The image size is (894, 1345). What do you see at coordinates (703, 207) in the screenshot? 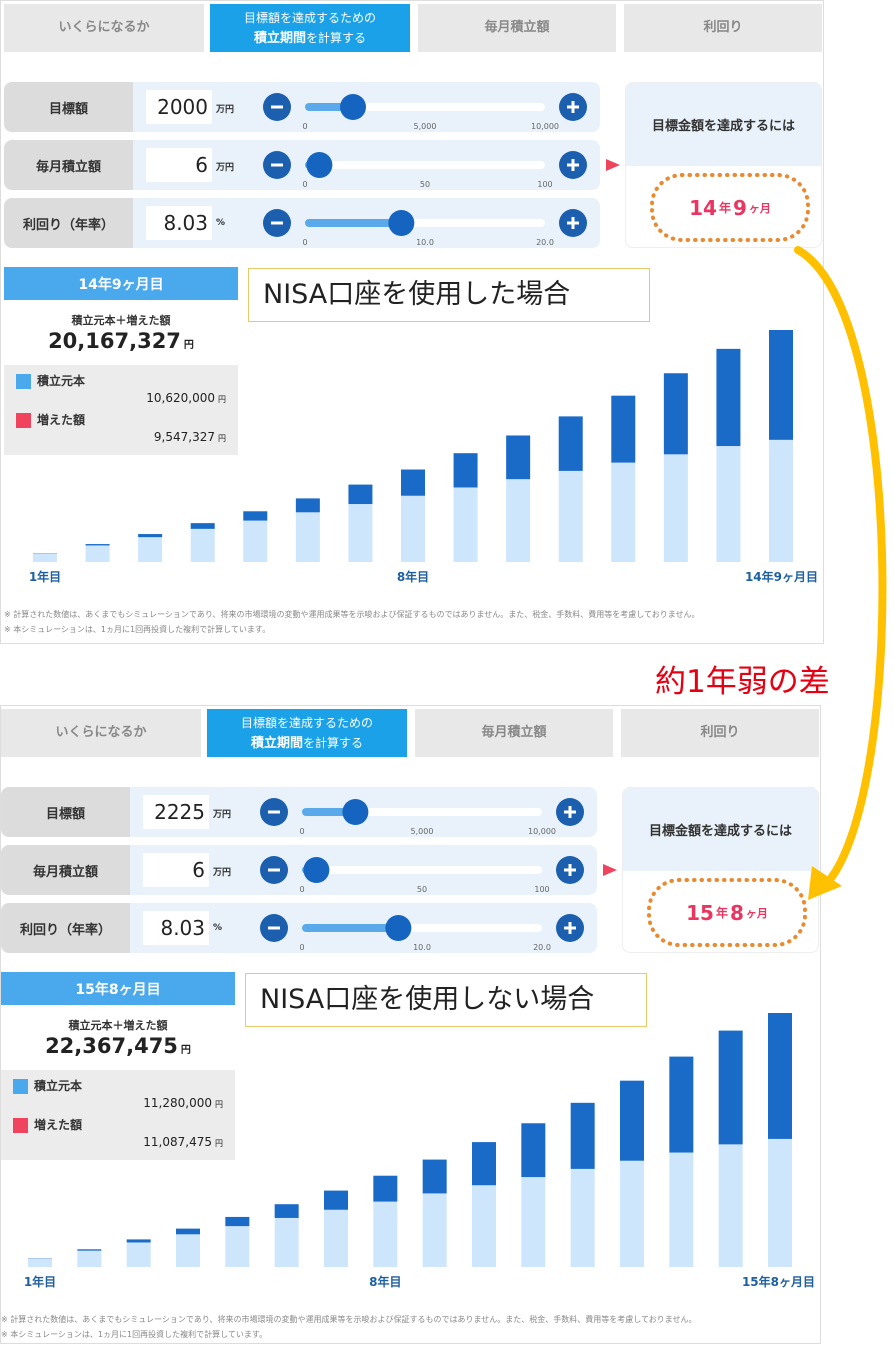
I see `result-years: 14` at bounding box center [703, 207].